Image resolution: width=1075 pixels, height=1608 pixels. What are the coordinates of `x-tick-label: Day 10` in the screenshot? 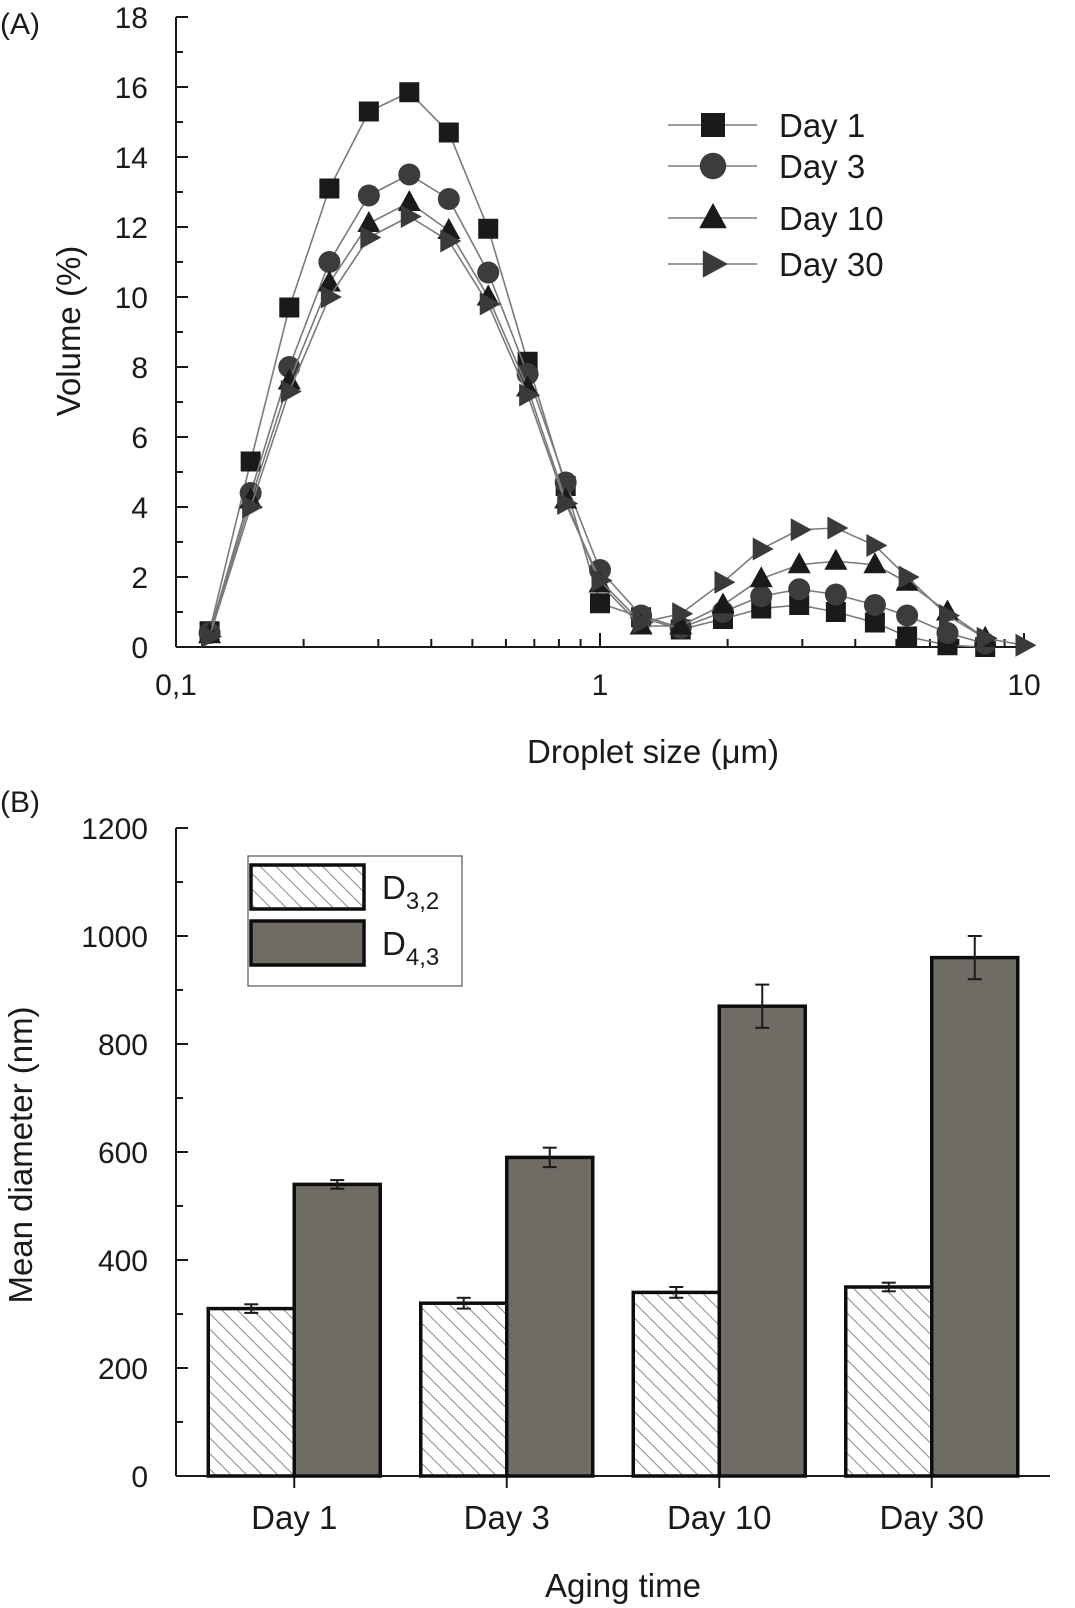 It's located at (719, 1517).